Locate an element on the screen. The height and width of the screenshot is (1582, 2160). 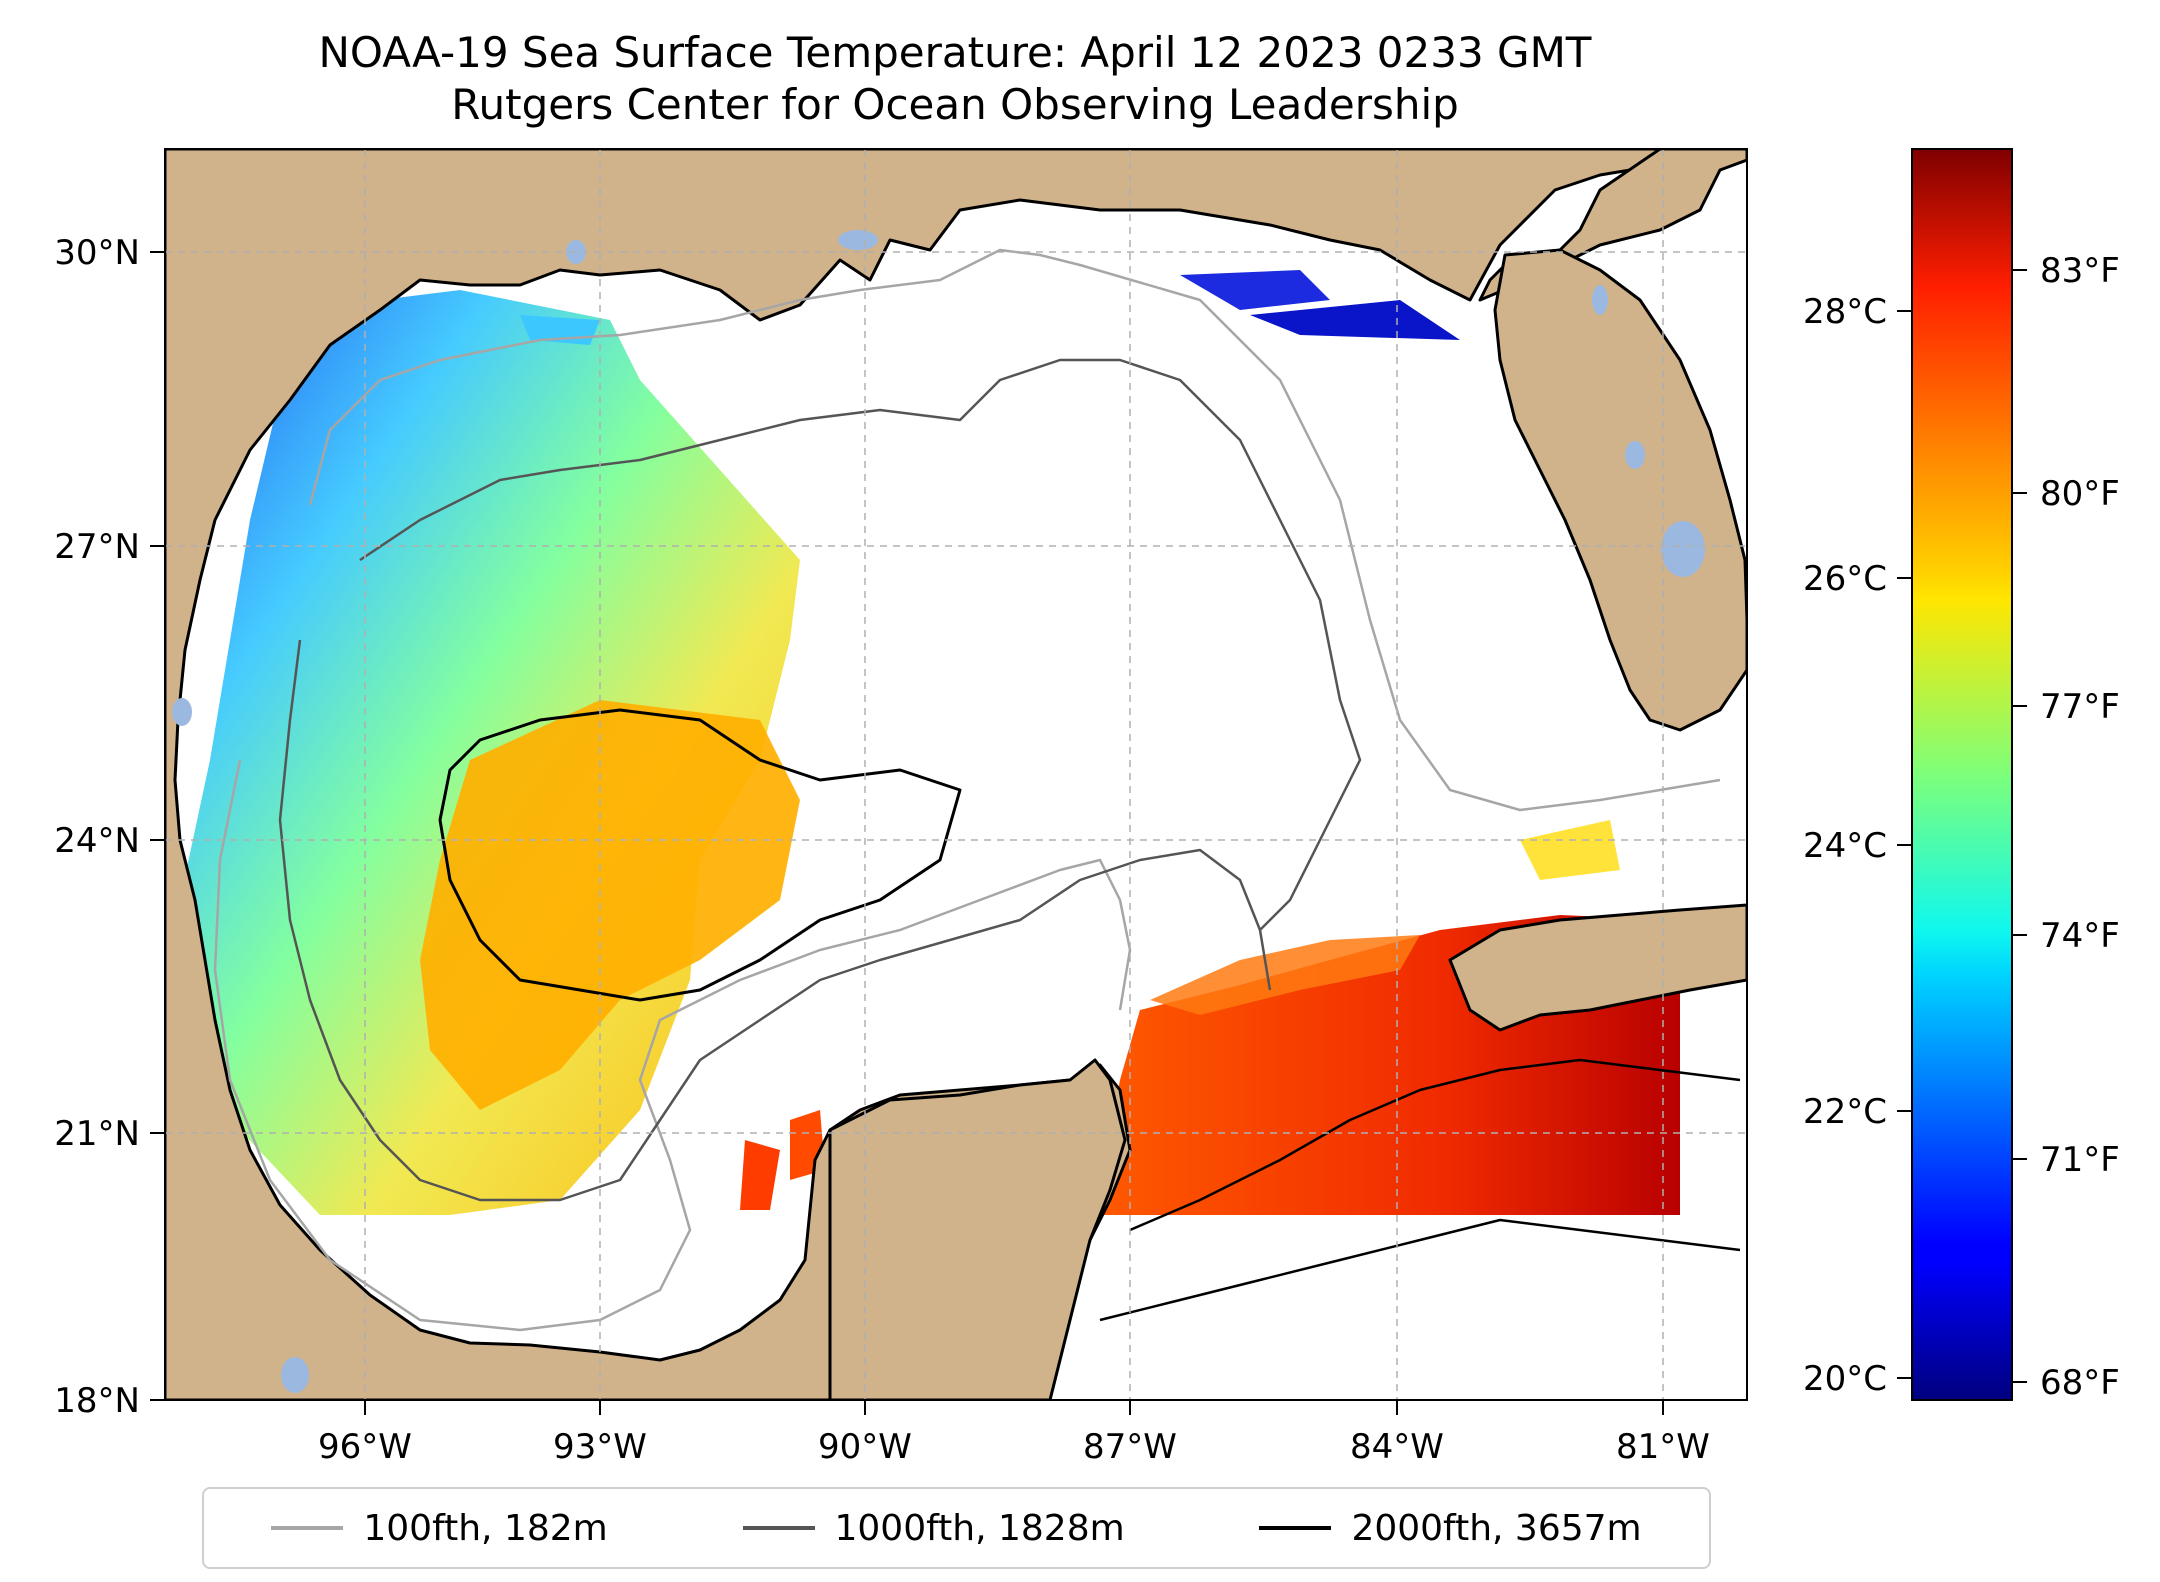
lon-axis: 96°W 93°W 90°W 87°W 84°W 81°W is located at coordinates (1014, 1433).